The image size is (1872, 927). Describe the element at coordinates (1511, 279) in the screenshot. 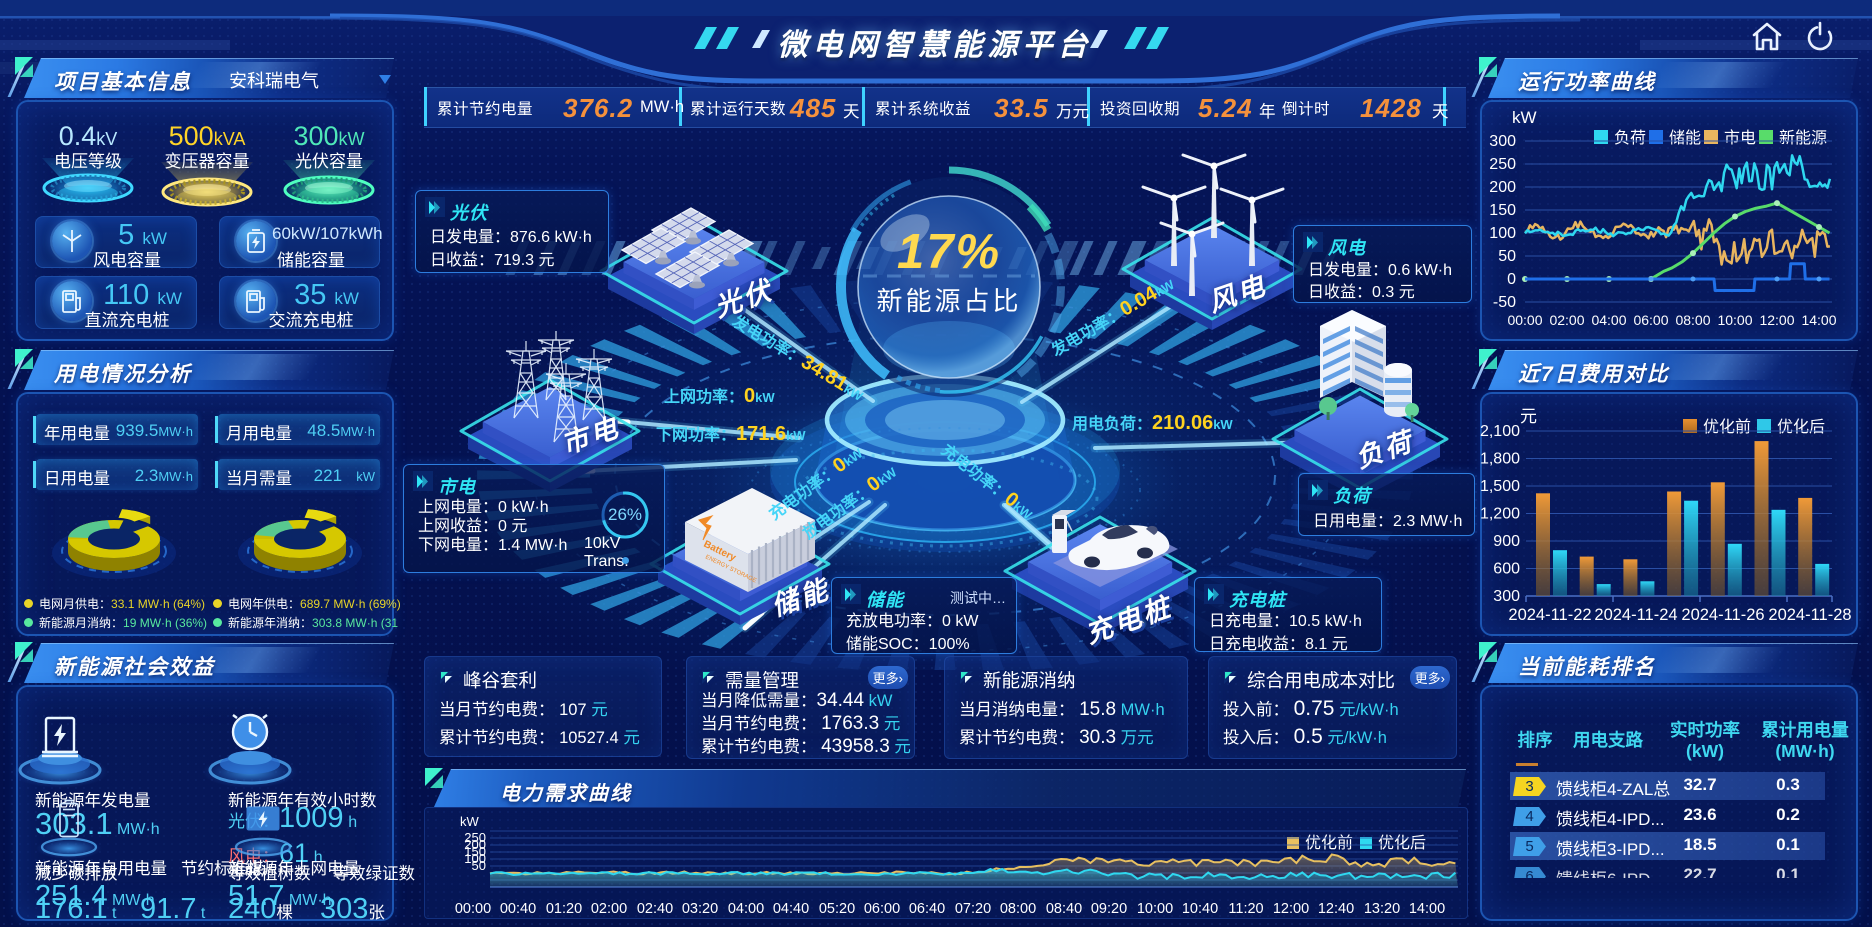

I see `svg-text: 0` at that location.